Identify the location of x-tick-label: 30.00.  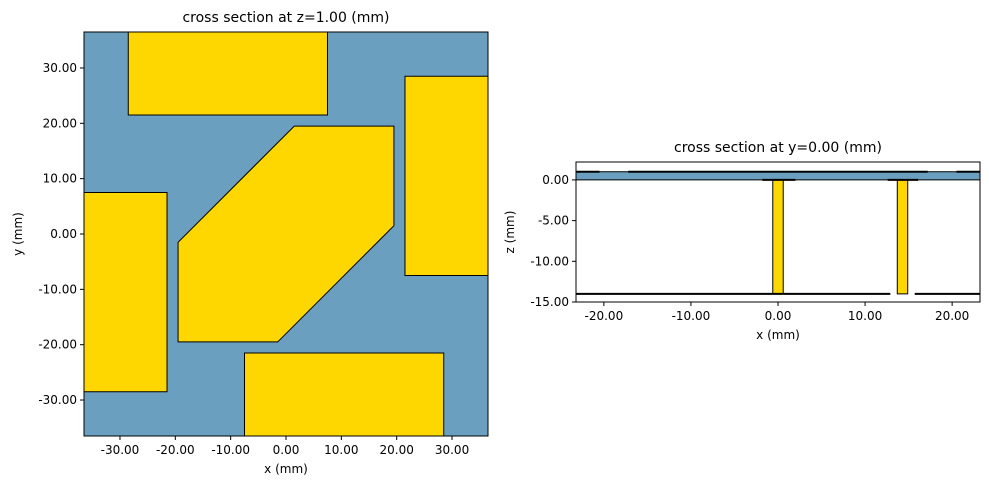
(452, 450).